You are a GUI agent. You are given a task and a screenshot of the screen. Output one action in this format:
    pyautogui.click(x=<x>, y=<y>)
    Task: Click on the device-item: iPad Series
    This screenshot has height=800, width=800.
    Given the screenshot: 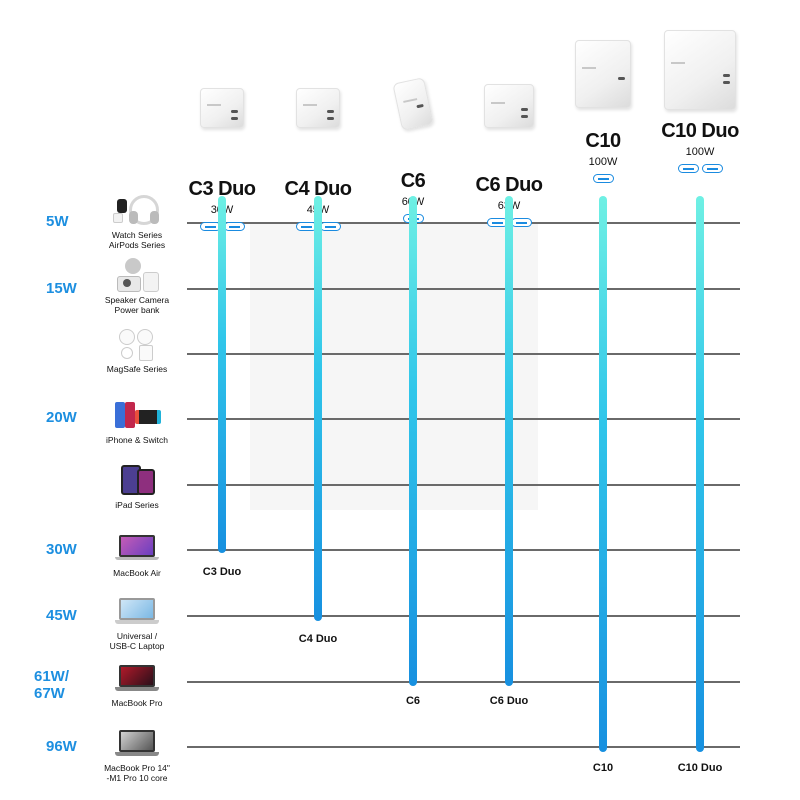 What is the action you would take?
    pyautogui.click(x=137, y=486)
    